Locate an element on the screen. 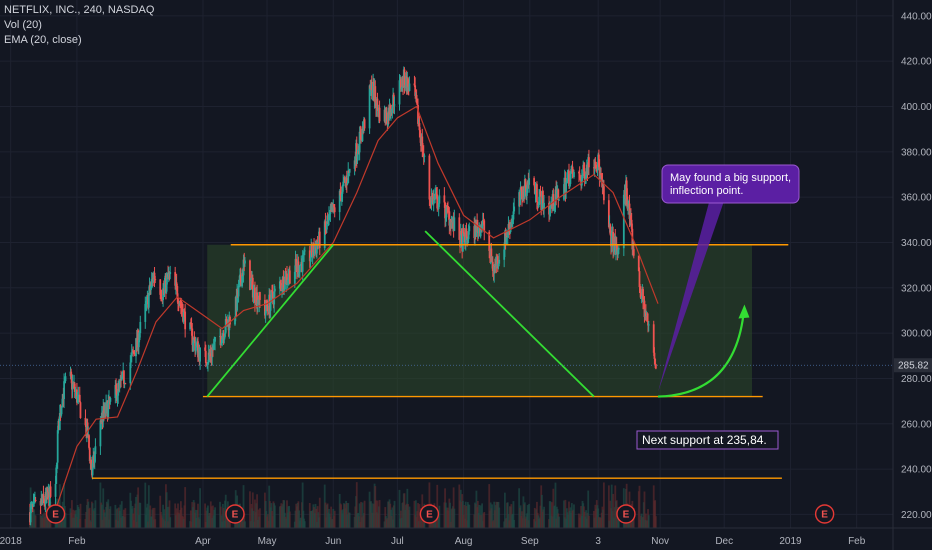 This screenshot has height=550, width=932. x-tick-8: 3 is located at coordinates (598, 541).